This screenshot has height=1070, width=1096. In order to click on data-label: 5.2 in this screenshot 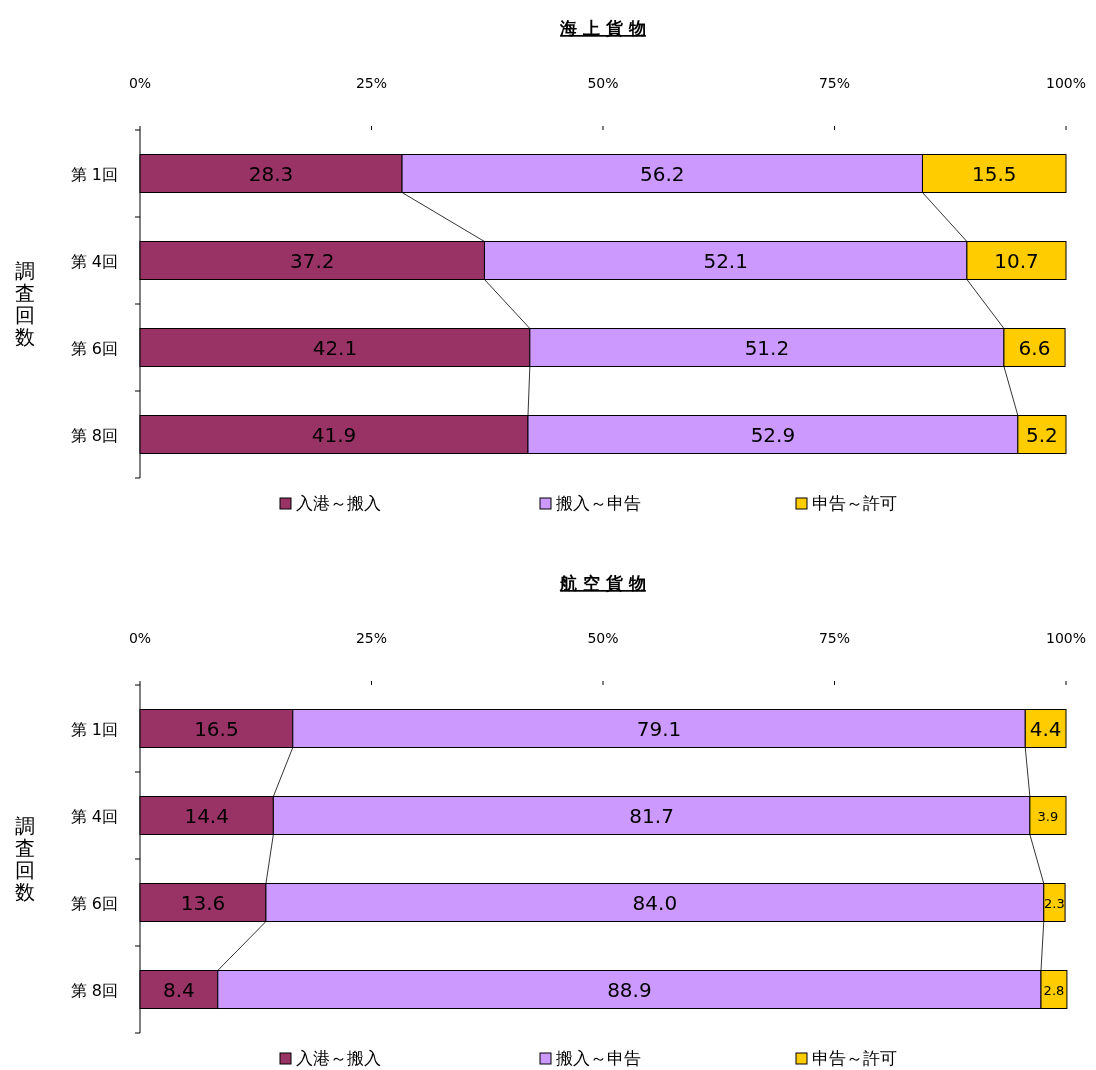, I will do `click(1042, 434)`.